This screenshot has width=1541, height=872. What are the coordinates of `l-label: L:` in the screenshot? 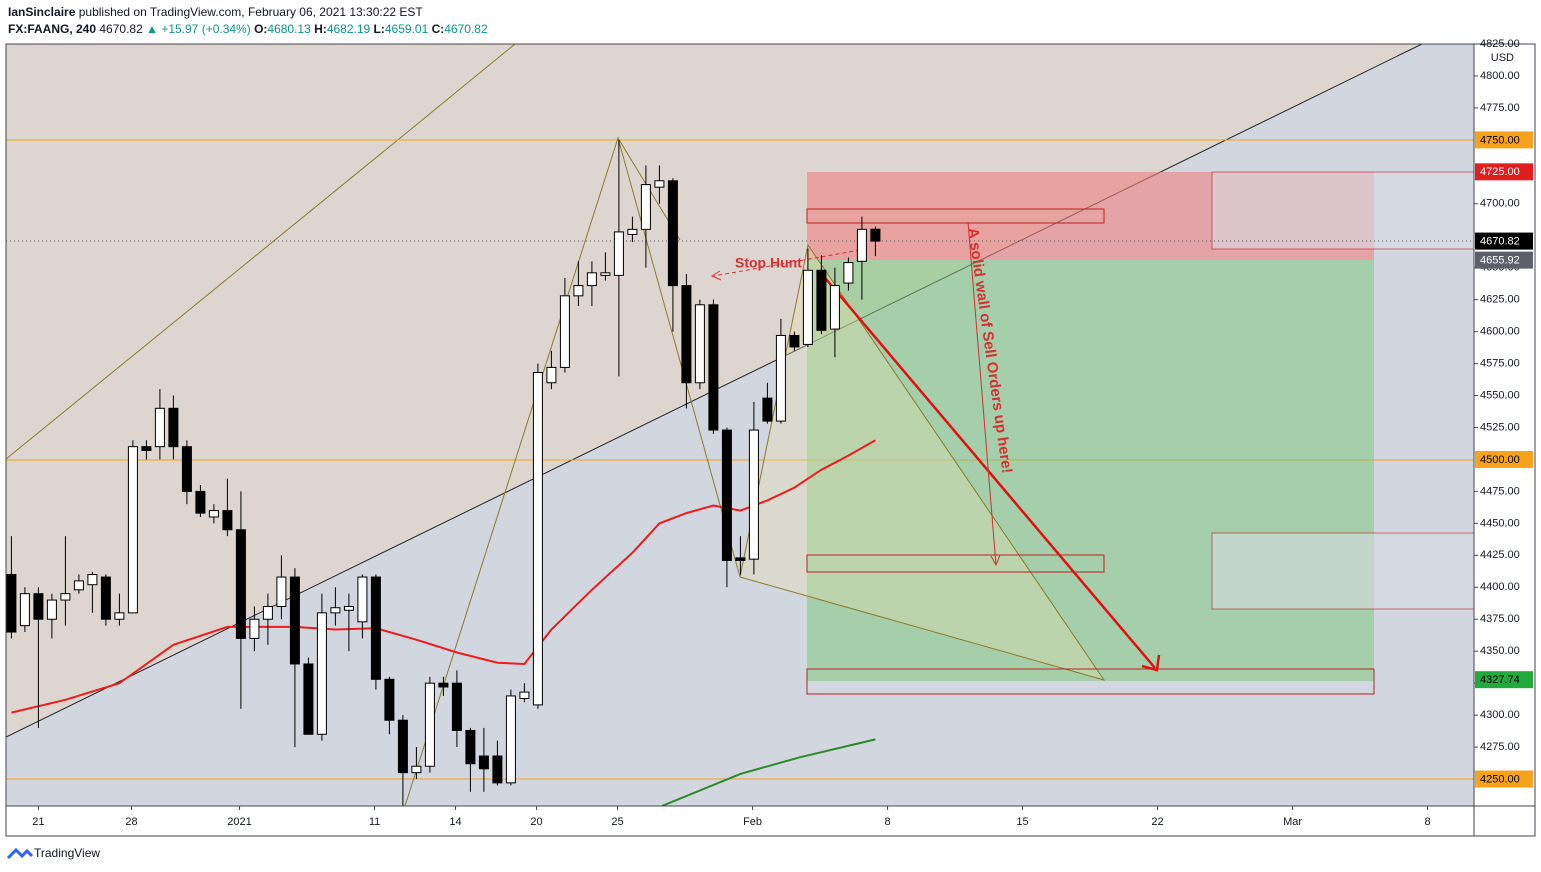 It's located at (379, 29).